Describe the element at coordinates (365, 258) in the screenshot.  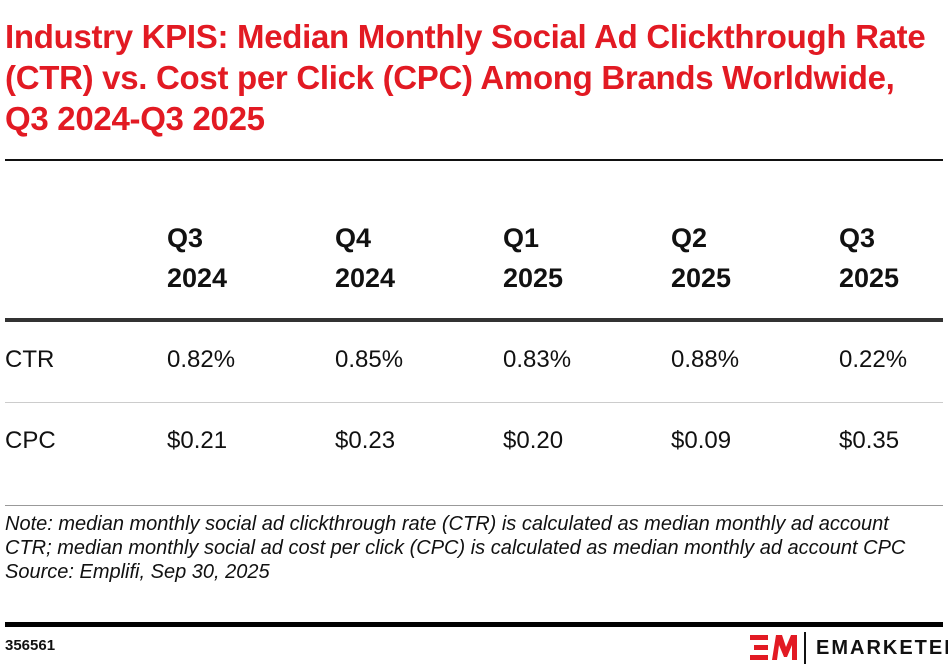
I see `column-header: Q4 2024` at that location.